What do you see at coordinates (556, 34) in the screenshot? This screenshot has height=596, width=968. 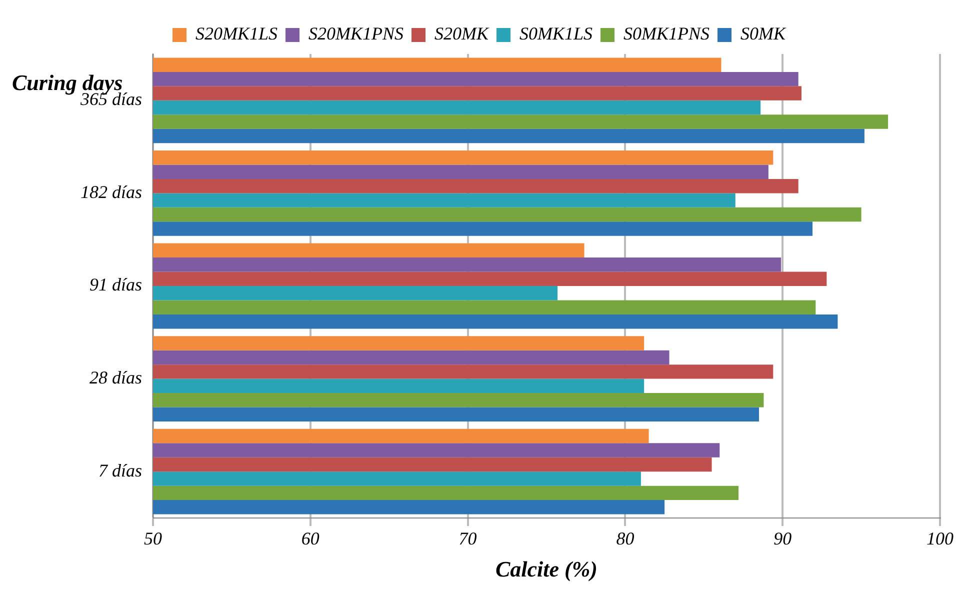 I see `legend-label: S0MK1LS` at bounding box center [556, 34].